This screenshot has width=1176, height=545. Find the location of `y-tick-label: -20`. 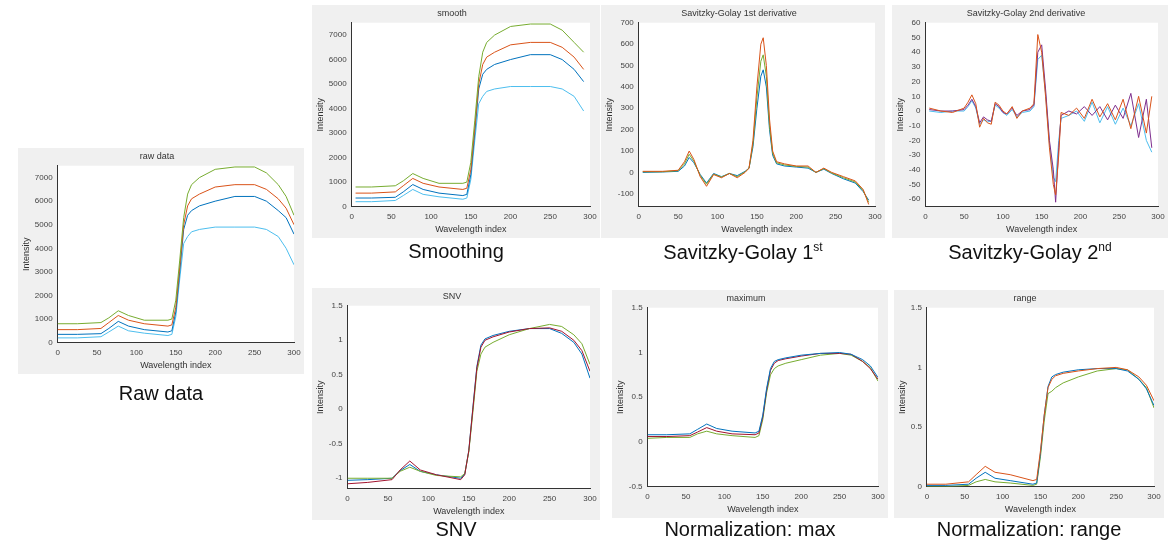

y-tick-label: -20 is located at coordinates (914, 140).